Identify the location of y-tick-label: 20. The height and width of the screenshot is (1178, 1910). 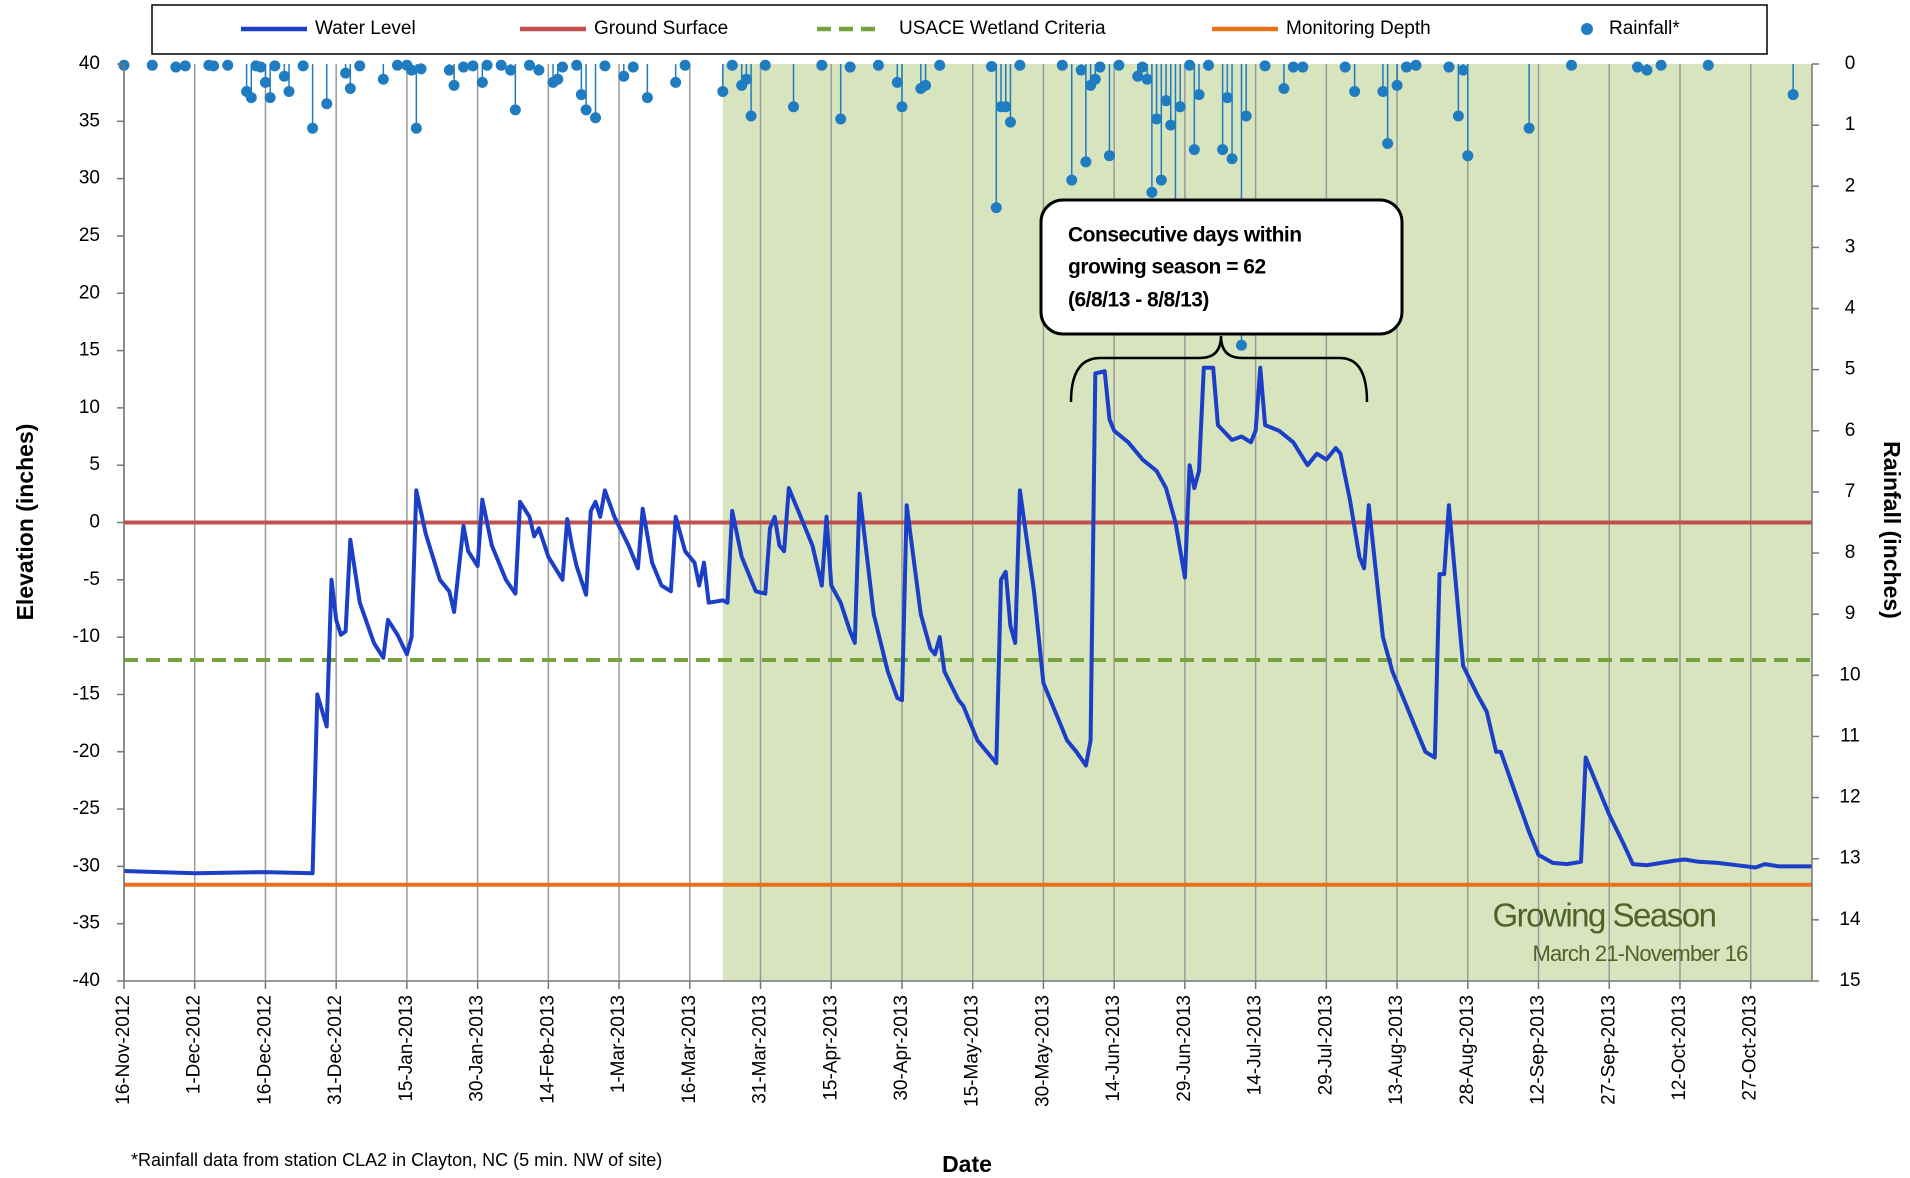
(89, 292).